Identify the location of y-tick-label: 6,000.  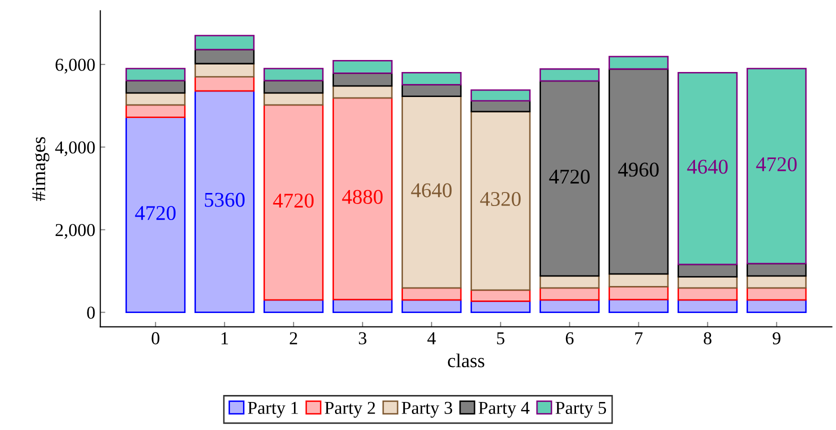
(75, 66).